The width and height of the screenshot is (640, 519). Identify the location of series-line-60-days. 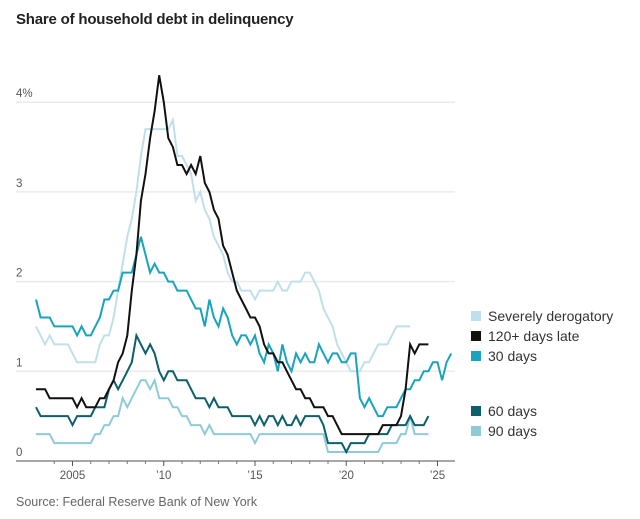
(232, 393).